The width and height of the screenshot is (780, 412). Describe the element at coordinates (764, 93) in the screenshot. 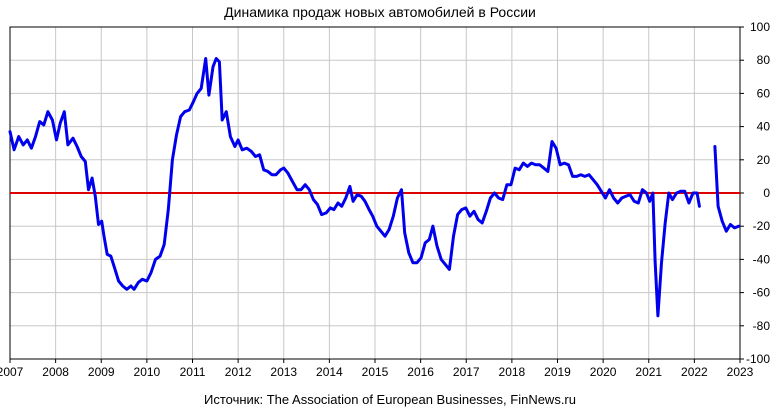

I see `y-tick-label: 60` at that location.